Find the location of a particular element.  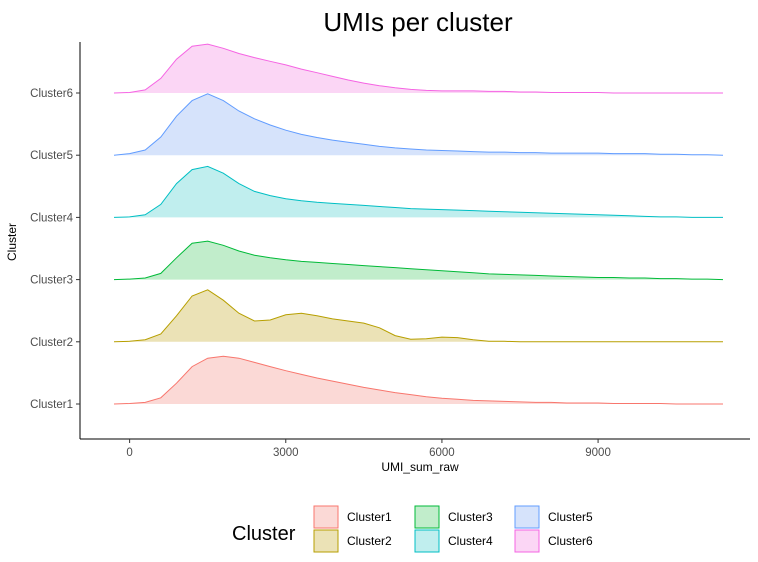

ridge-line-cluster3 is located at coordinates (418, 260).